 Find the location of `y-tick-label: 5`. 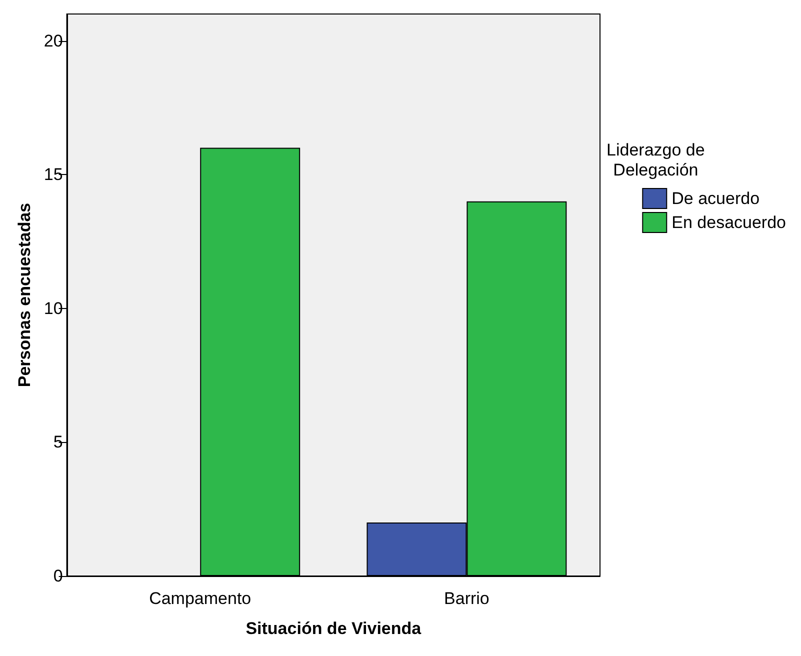

y-tick-label: 5 is located at coordinates (58, 442).